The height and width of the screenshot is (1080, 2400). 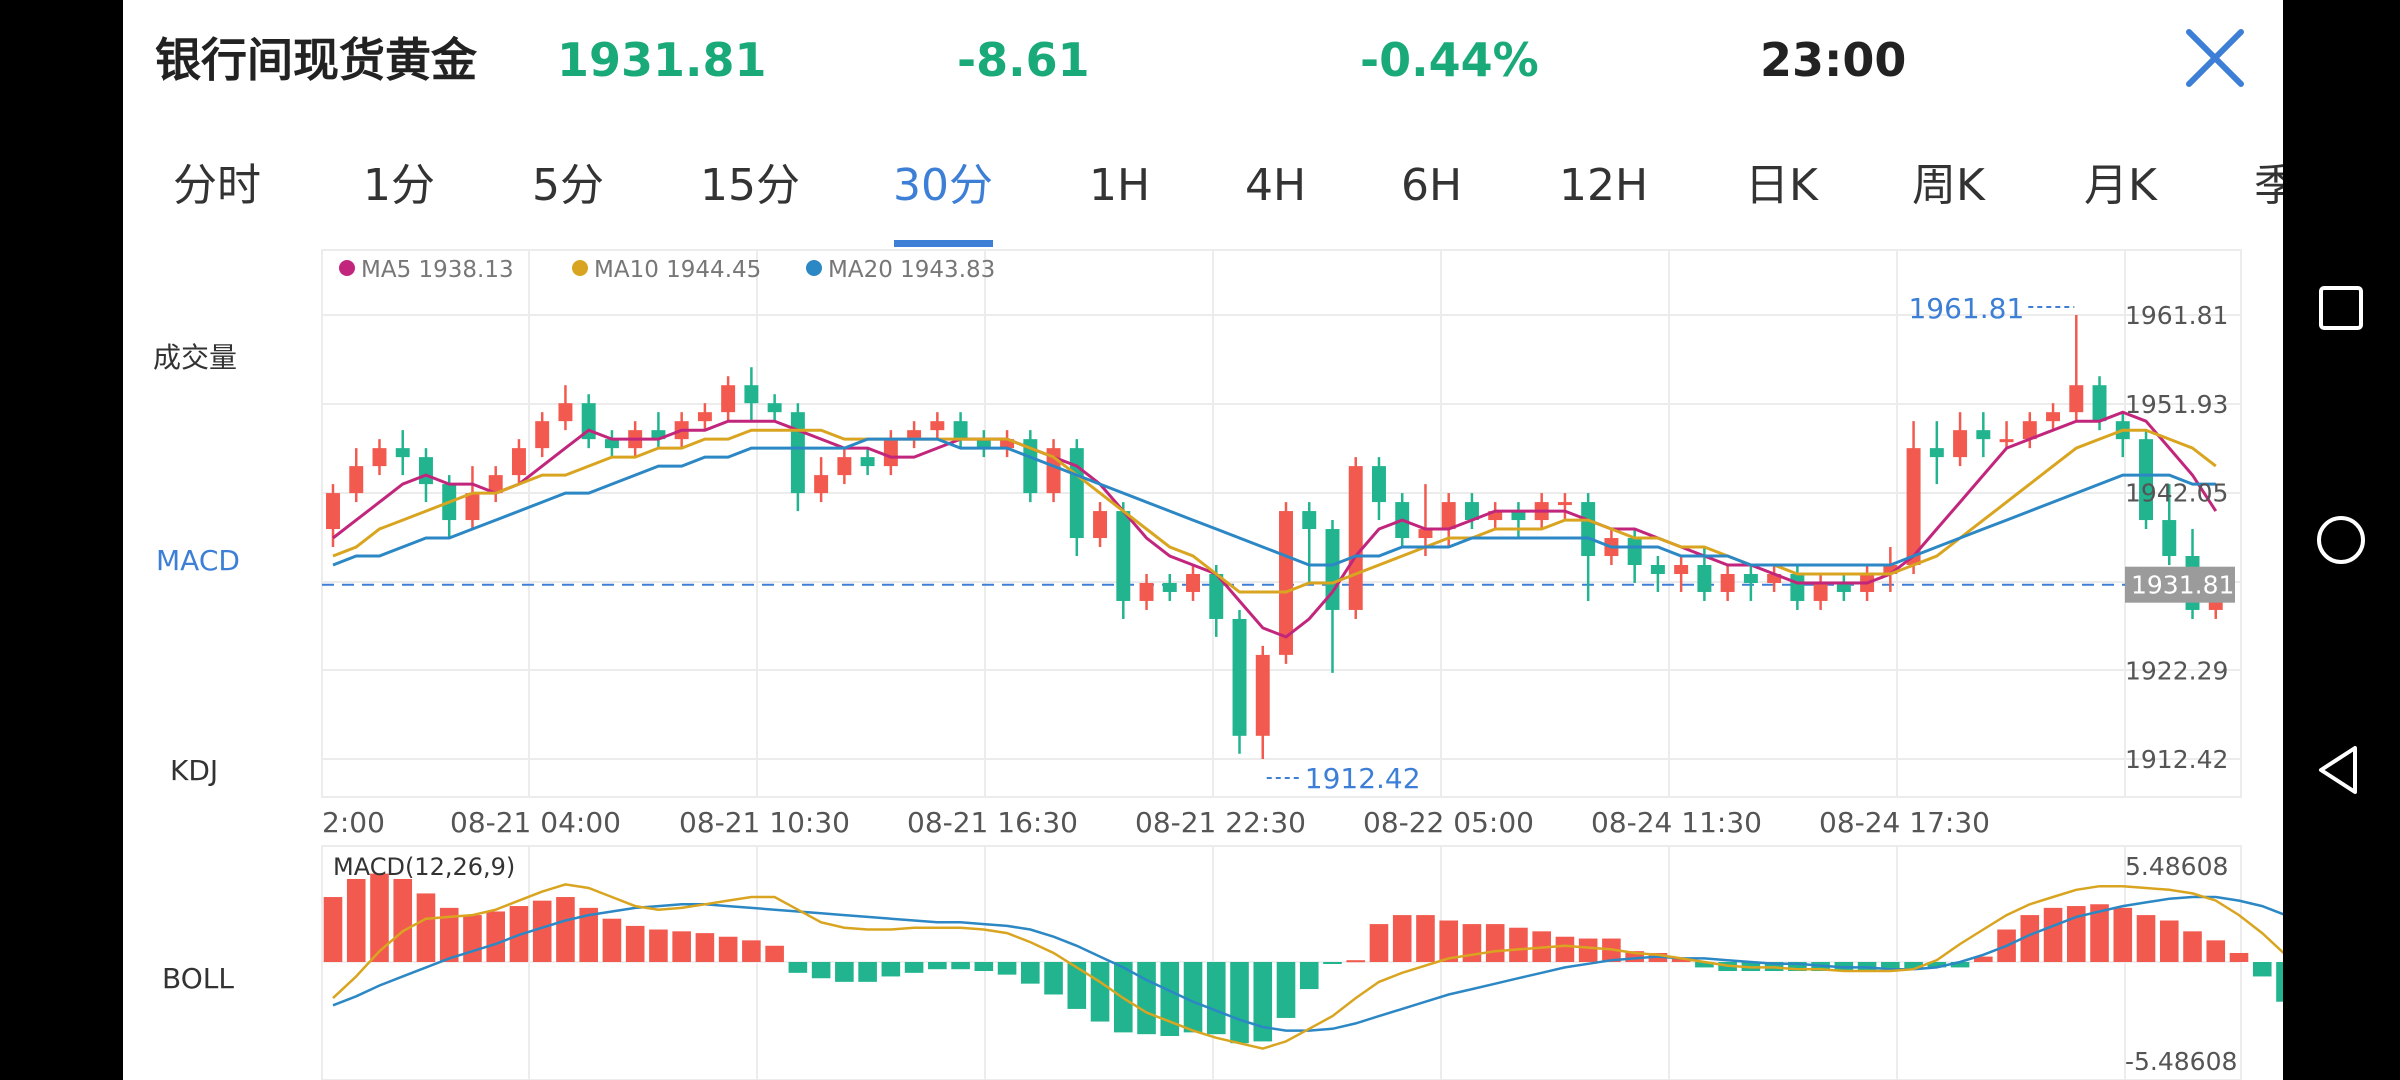 What do you see at coordinates (1604, 185) in the screenshot?
I see `tab-12h: 12H` at bounding box center [1604, 185].